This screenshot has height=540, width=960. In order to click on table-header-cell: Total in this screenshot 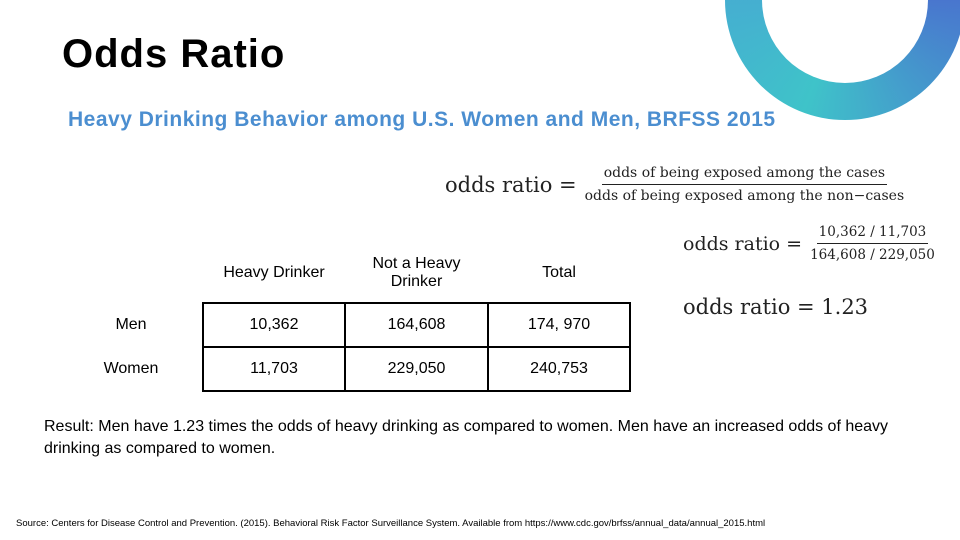, I will do `click(559, 272)`.